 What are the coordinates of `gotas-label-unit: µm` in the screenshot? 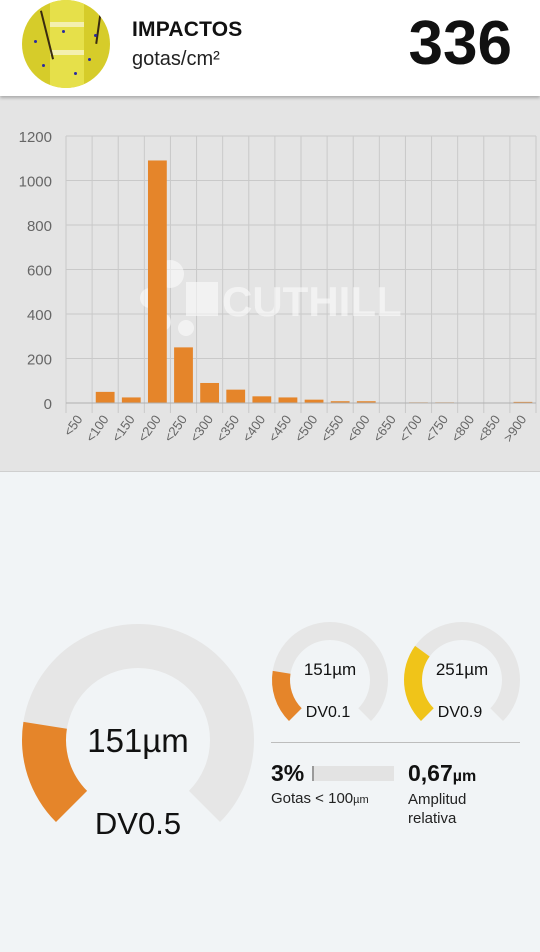 It's located at (361, 800).